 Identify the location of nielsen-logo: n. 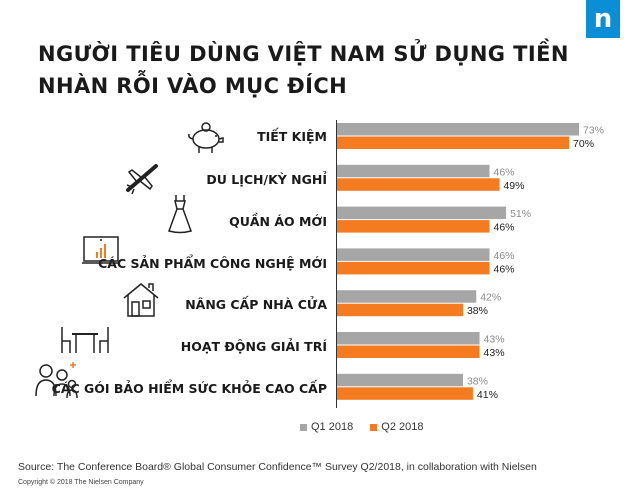
(603, 19).